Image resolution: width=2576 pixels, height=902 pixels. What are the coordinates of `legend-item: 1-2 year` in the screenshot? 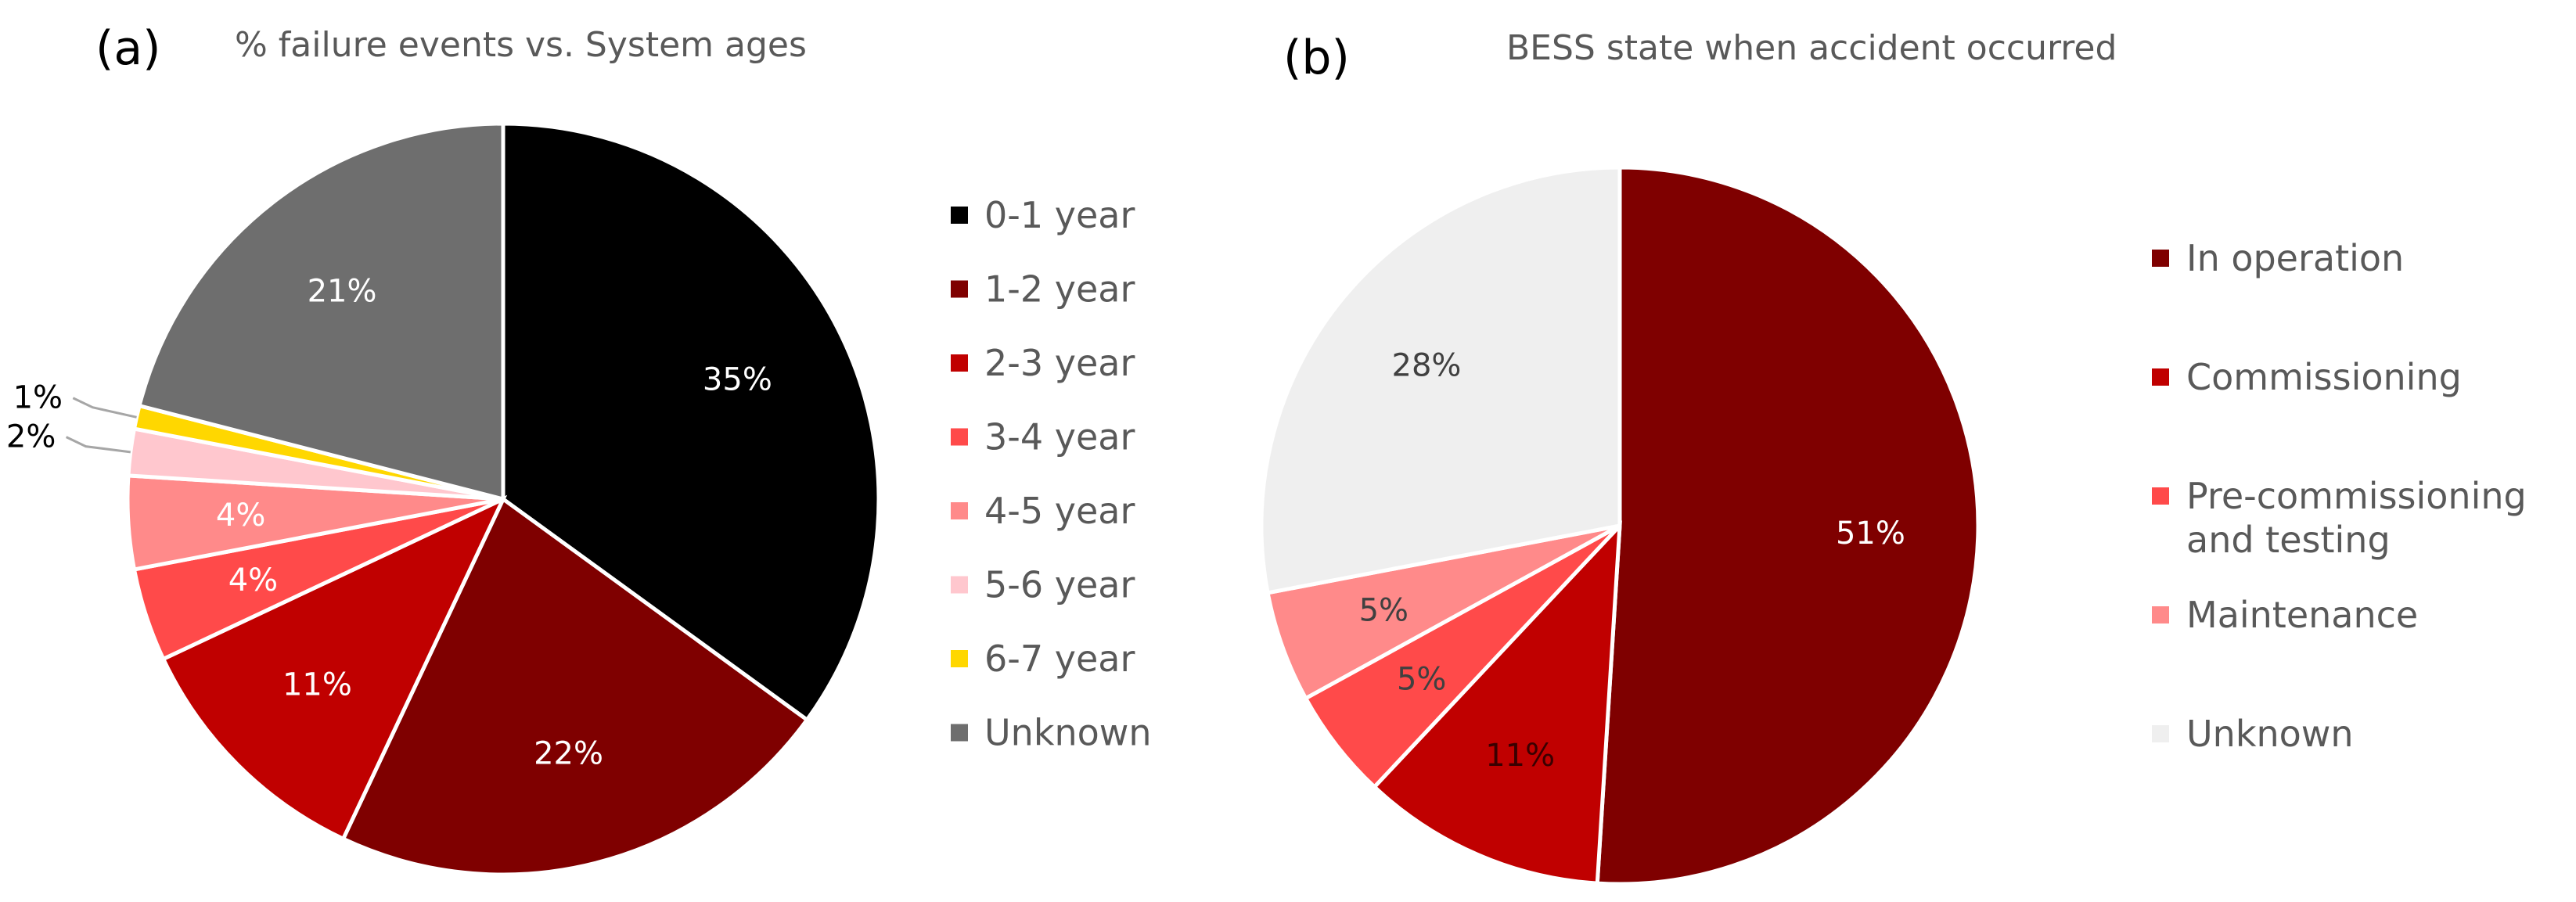 It's located at (1043, 289).